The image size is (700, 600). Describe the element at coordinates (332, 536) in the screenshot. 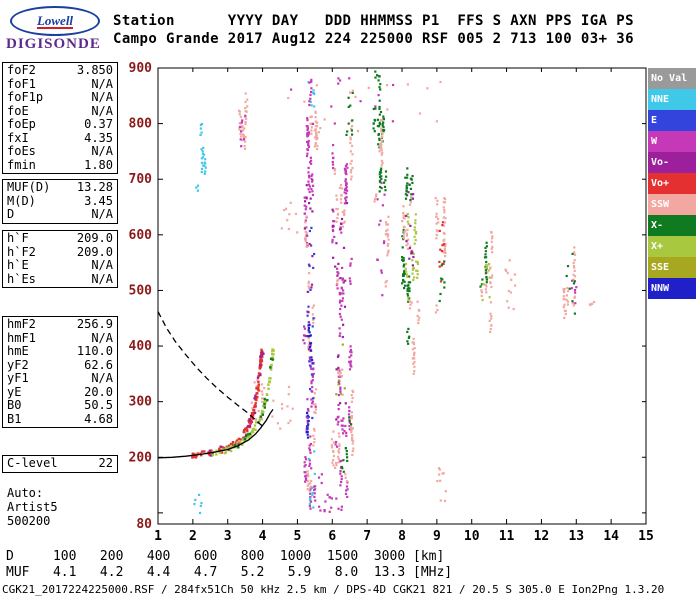

I see `x-tick-label: 6` at that location.